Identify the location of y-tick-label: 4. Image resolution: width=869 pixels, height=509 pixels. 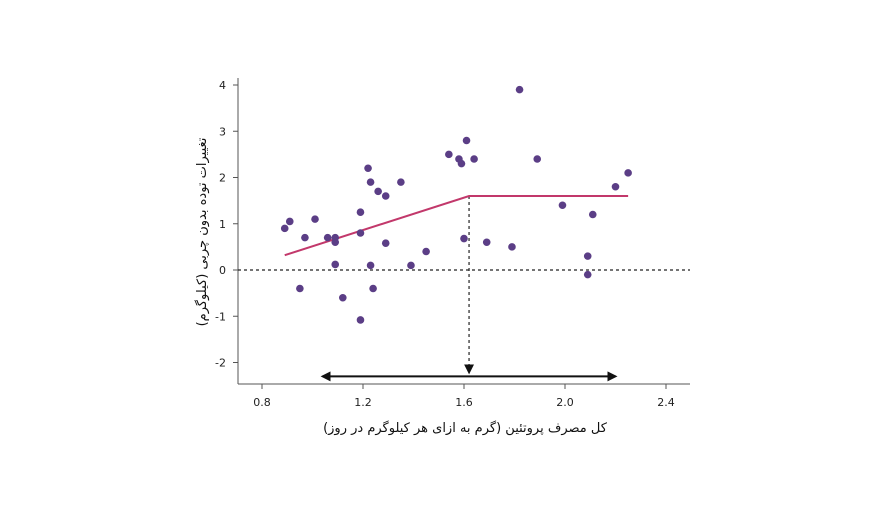
(222, 85).